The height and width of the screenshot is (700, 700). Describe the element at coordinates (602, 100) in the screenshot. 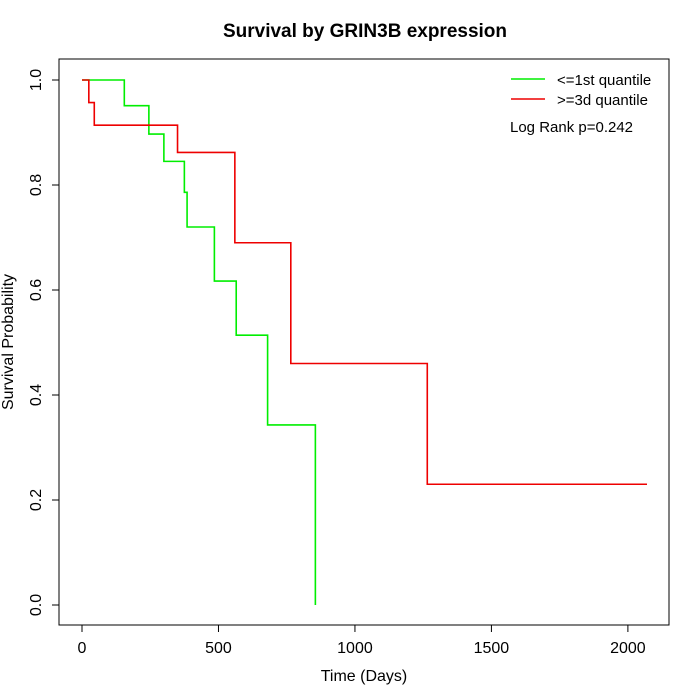

I see `legend-label-high: >=3d quantile` at that location.